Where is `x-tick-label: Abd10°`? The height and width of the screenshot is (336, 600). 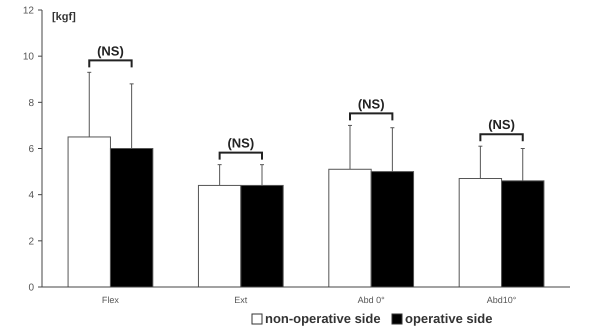 x-tick-label: Abd10° is located at coordinates (501, 300).